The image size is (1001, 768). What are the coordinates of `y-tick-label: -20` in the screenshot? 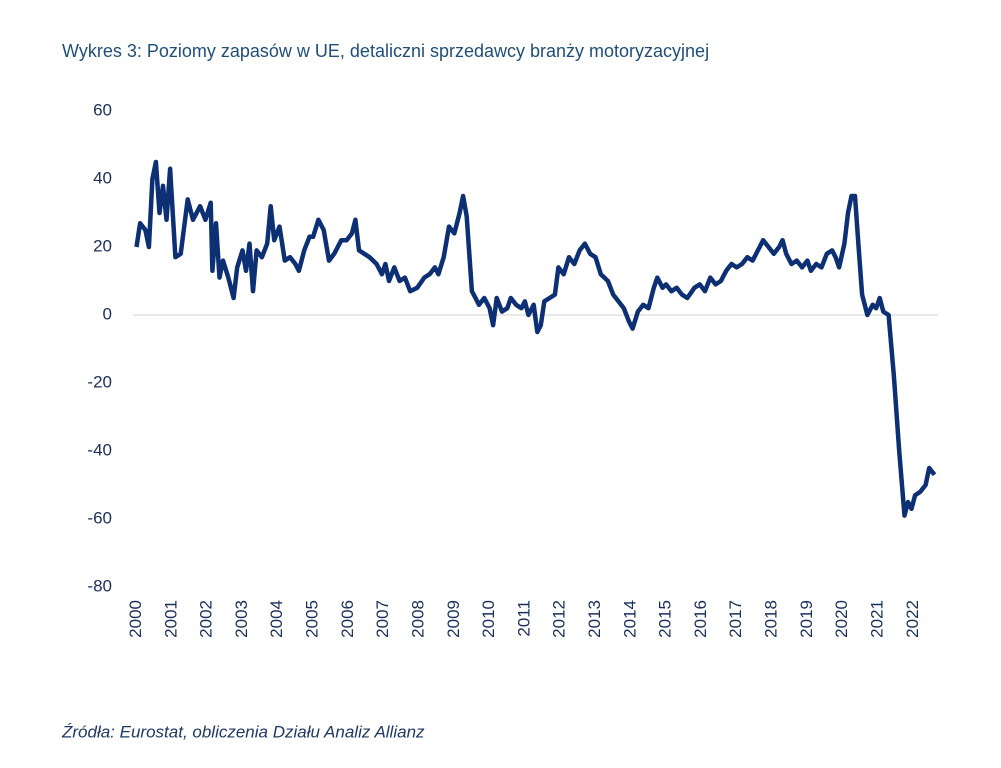 It's located at (99, 381).